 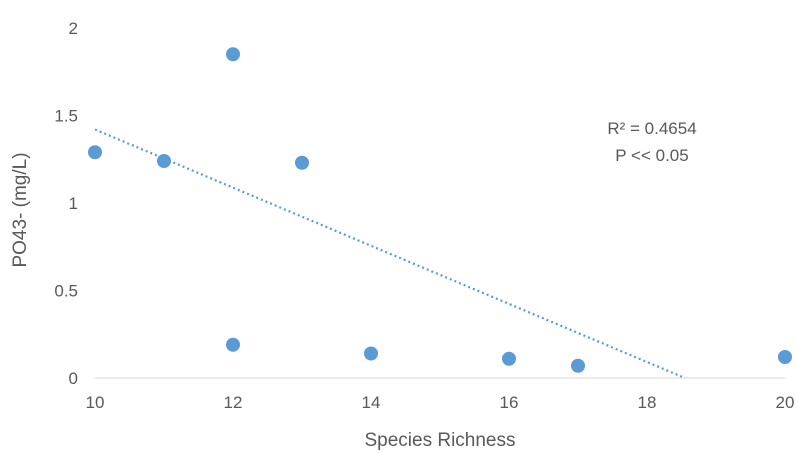 I want to click on r-squared-annotation: R² = 0.4654, so click(x=651, y=128).